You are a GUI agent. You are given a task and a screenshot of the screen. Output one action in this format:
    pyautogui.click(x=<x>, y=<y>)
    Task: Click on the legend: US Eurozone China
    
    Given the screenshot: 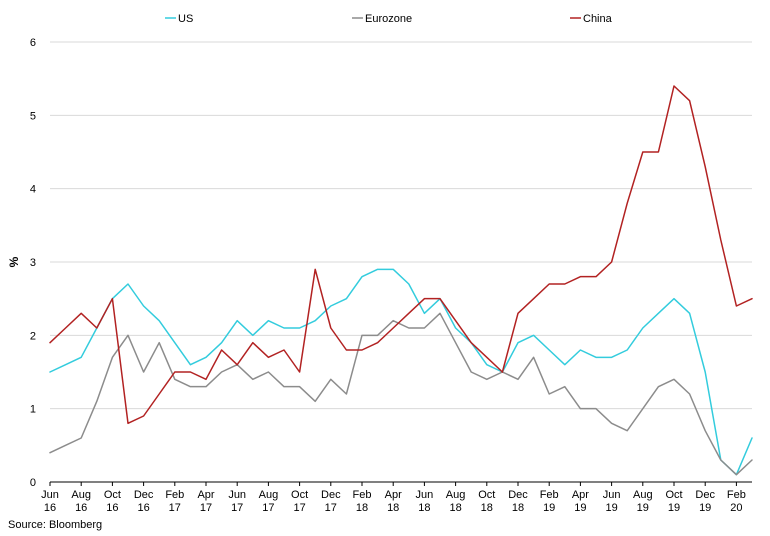 What is the action you would take?
    pyautogui.click(x=389, y=19)
    